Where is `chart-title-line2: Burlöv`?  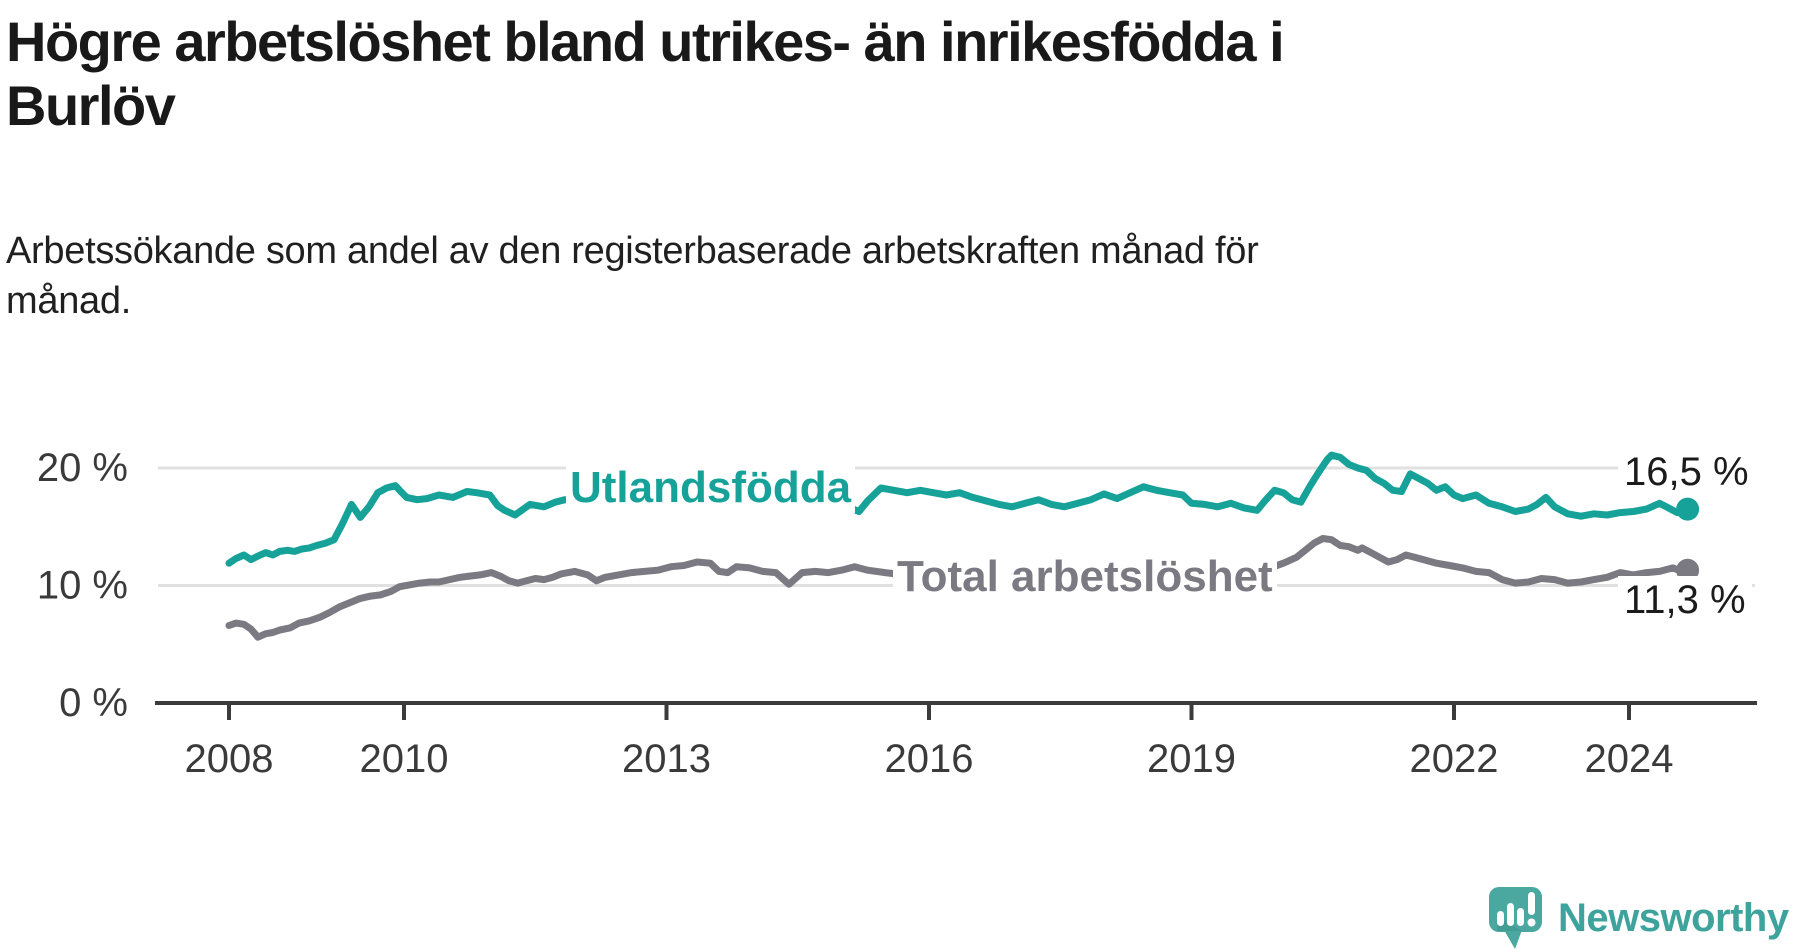
chart-title-line2: Burlöv is located at coordinates (91, 105).